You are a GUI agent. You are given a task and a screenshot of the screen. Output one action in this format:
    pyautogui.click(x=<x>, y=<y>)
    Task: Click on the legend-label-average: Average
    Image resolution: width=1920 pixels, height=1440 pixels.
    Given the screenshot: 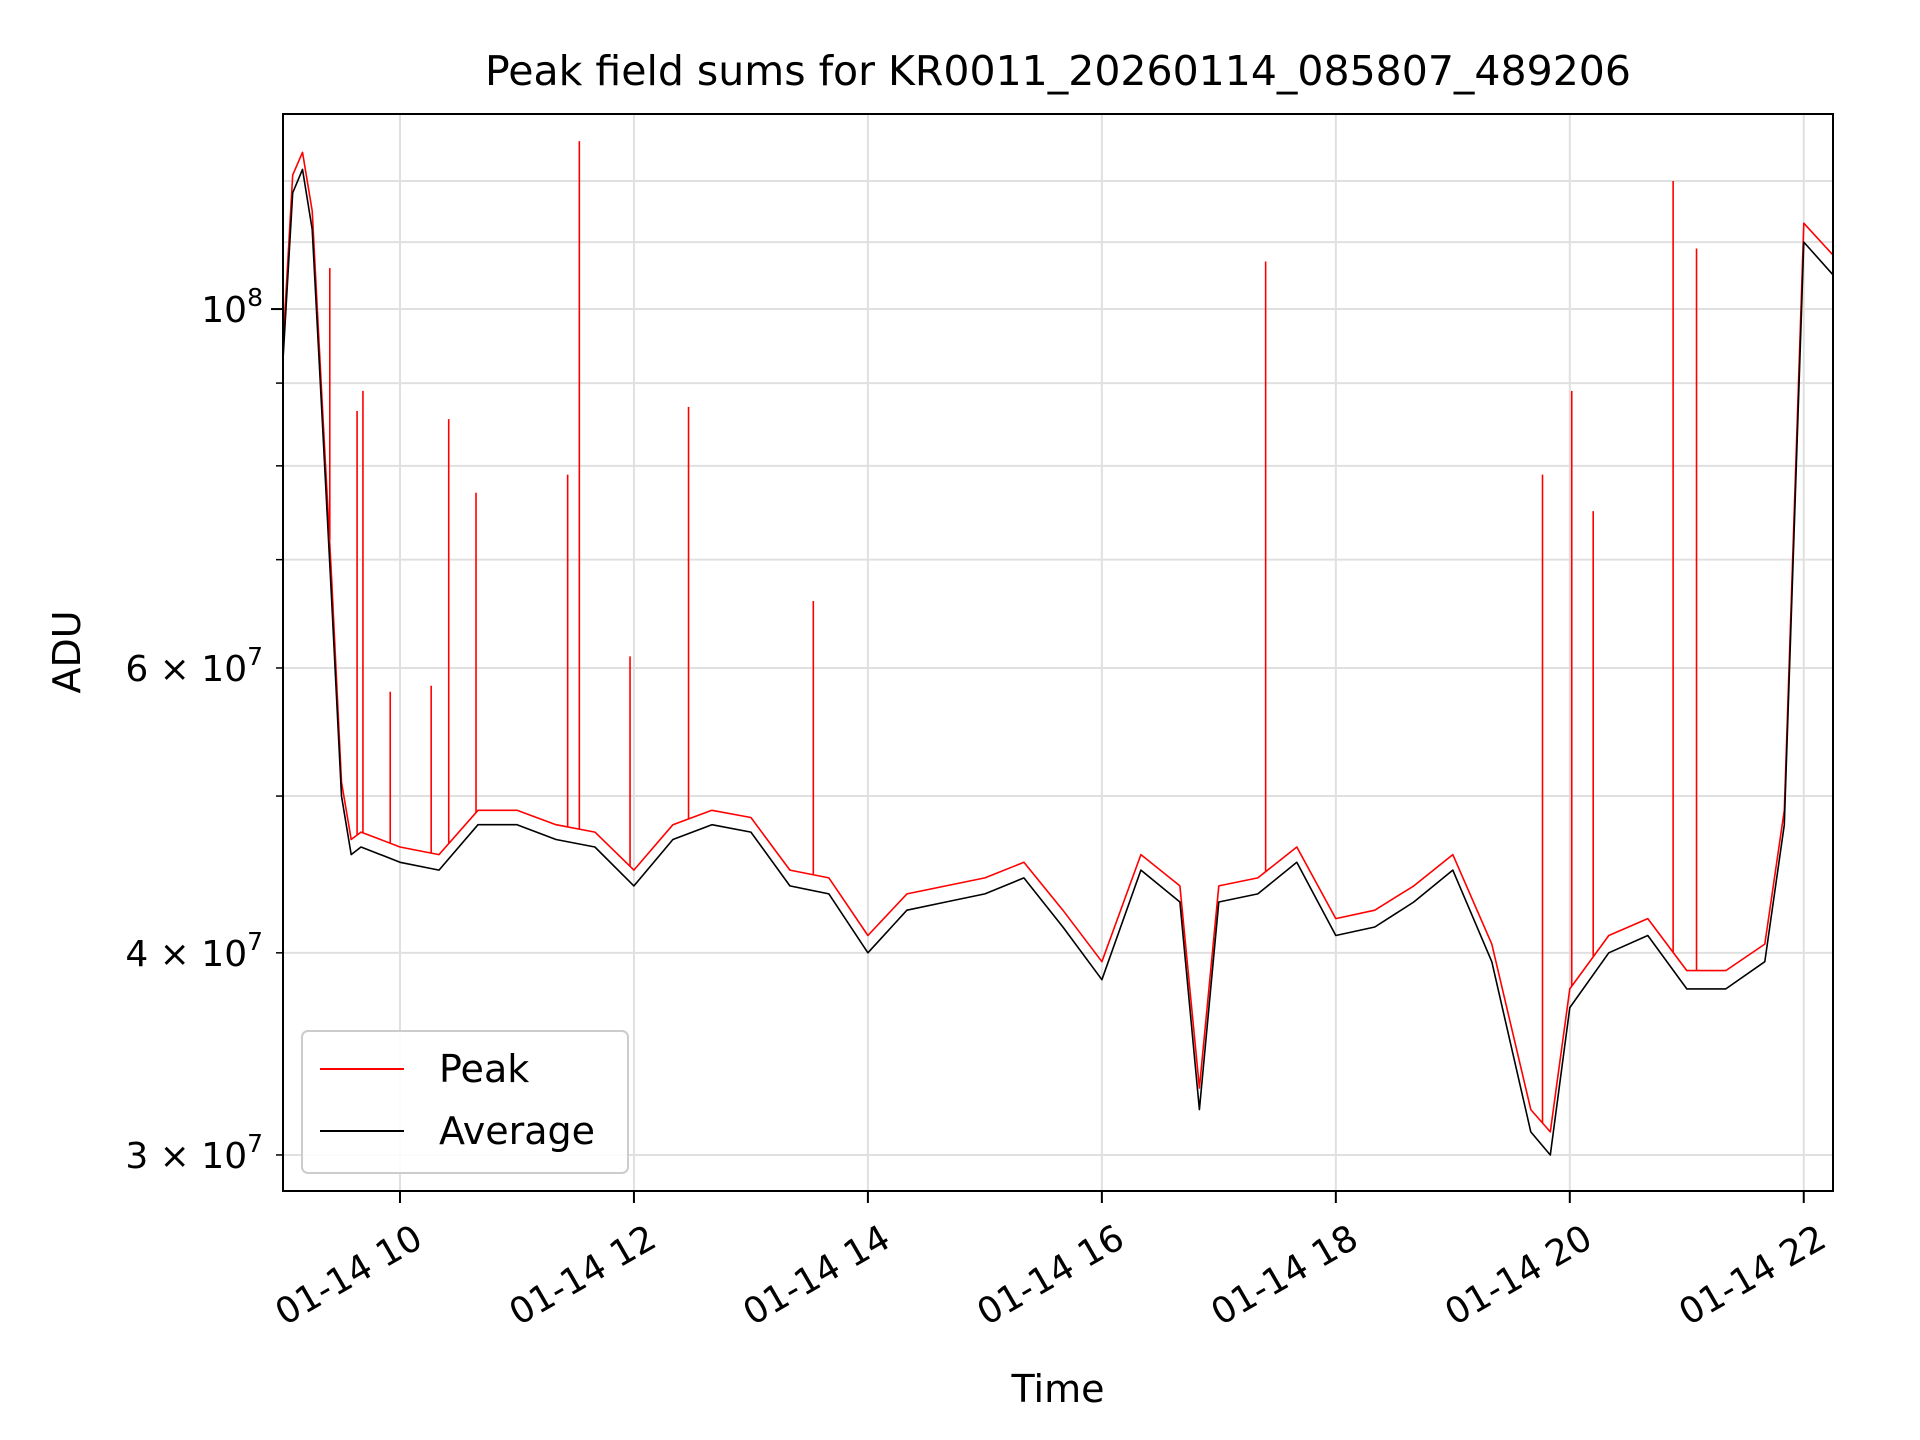 What is the action you would take?
    pyautogui.click(x=517, y=1131)
    